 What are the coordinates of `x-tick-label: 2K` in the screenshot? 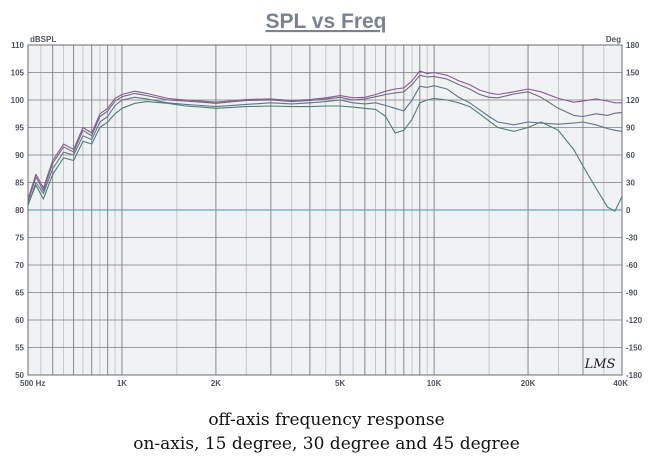 It's located at (216, 383).